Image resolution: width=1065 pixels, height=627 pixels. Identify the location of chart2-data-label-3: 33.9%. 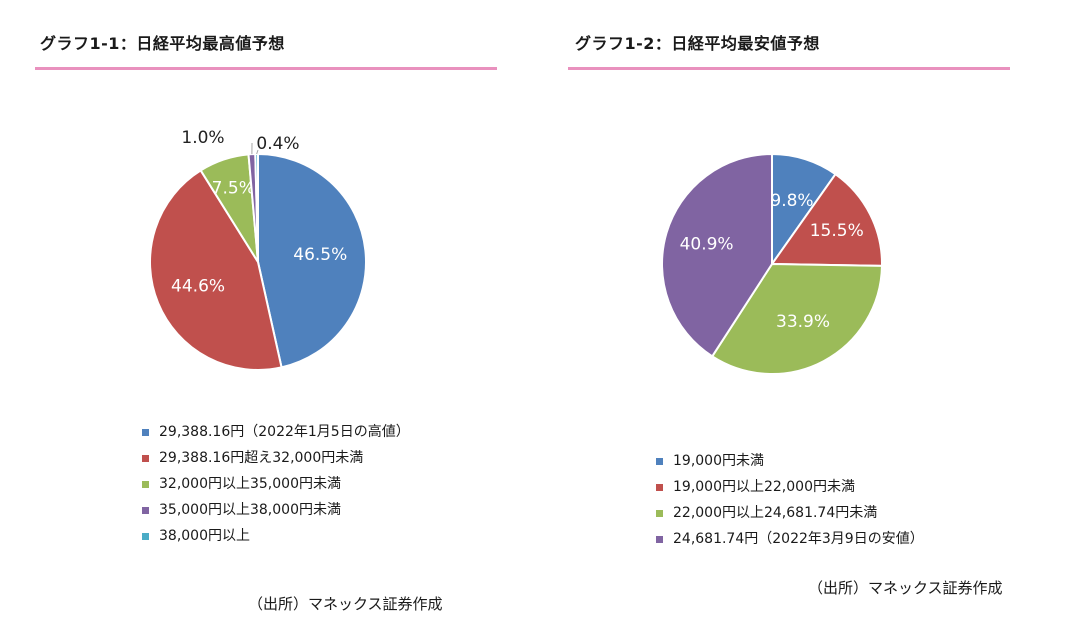
(803, 322).